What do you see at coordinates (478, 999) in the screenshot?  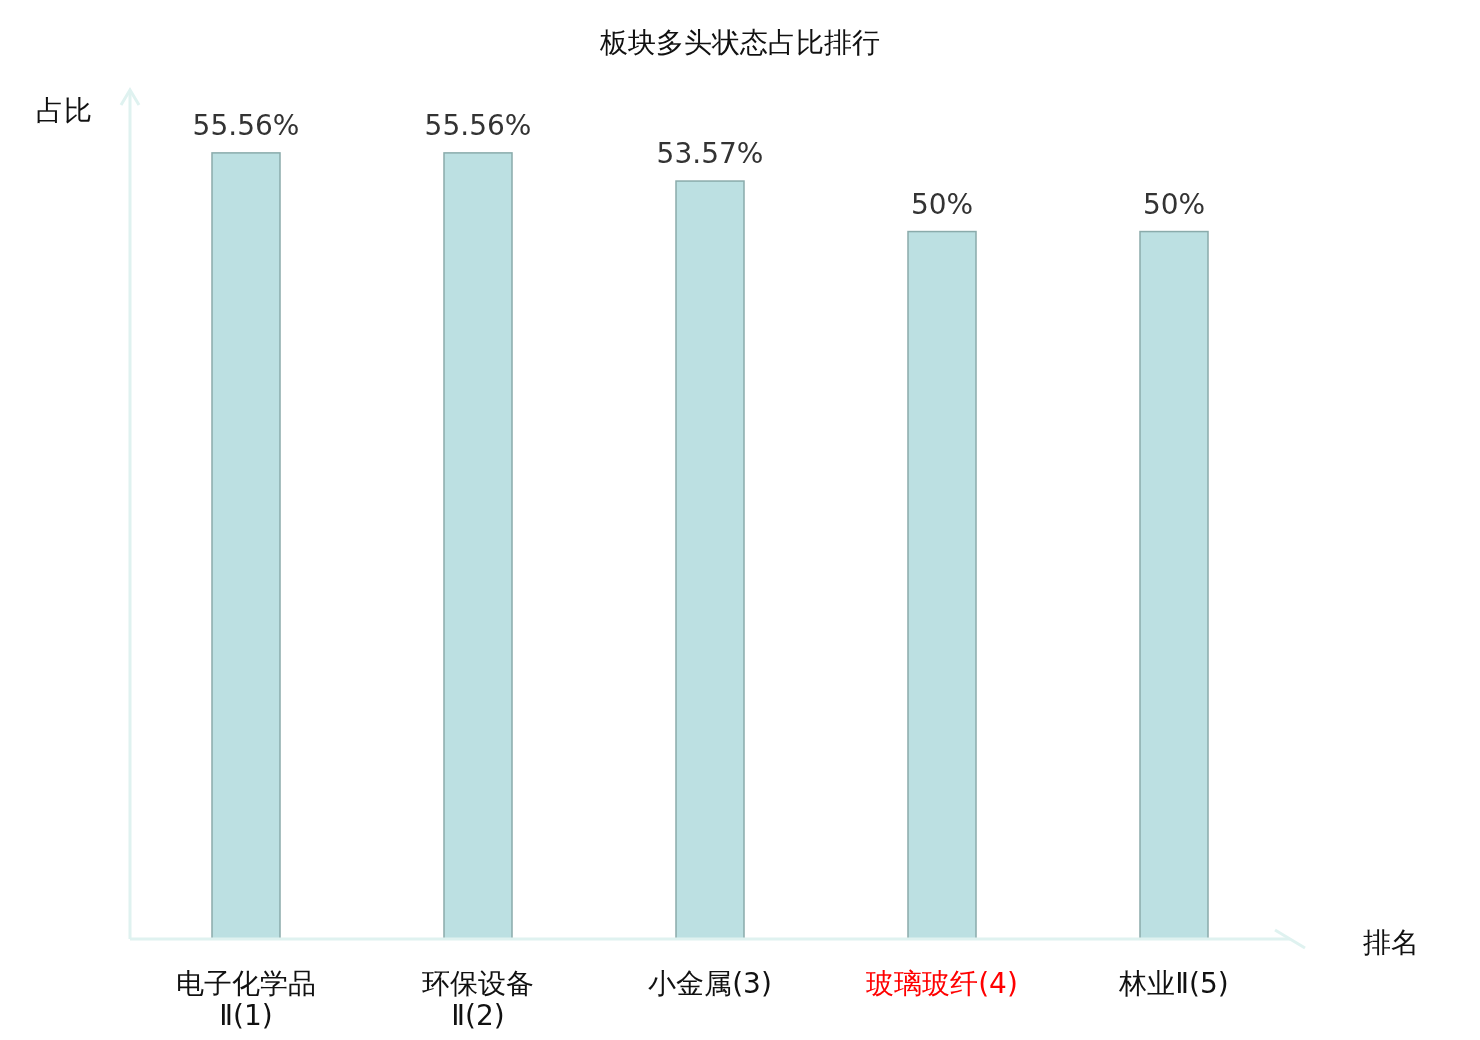 I see `x-tick-label: 环保设备Ⅱ(2)` at bounding box center [478, 999].